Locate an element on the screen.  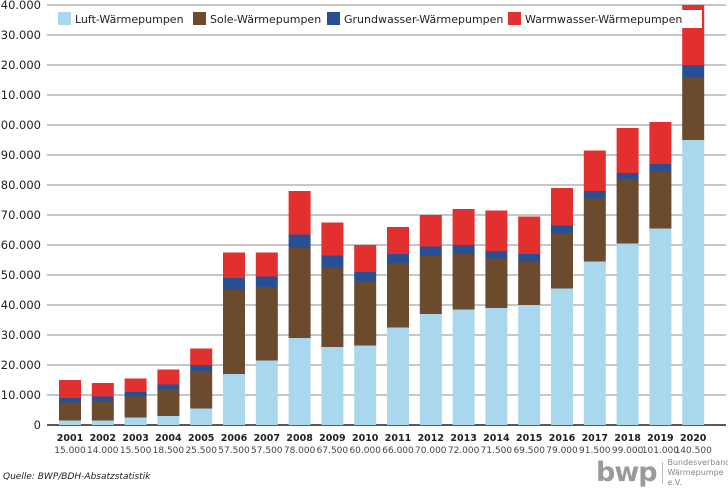
x-tick-label: 2005 is located at coordinates (201, 438).